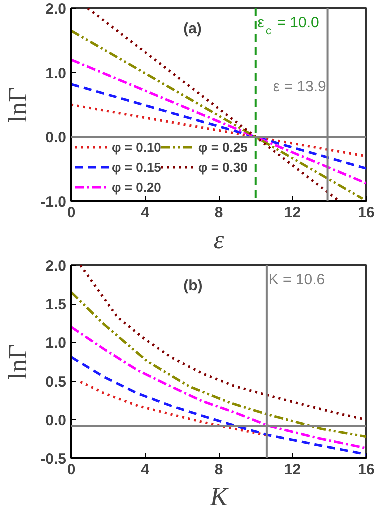  What do you see at coordinates (219, 497) in the screenshot?
I see `x-axis-title: K` at bounding box center [219, 497].